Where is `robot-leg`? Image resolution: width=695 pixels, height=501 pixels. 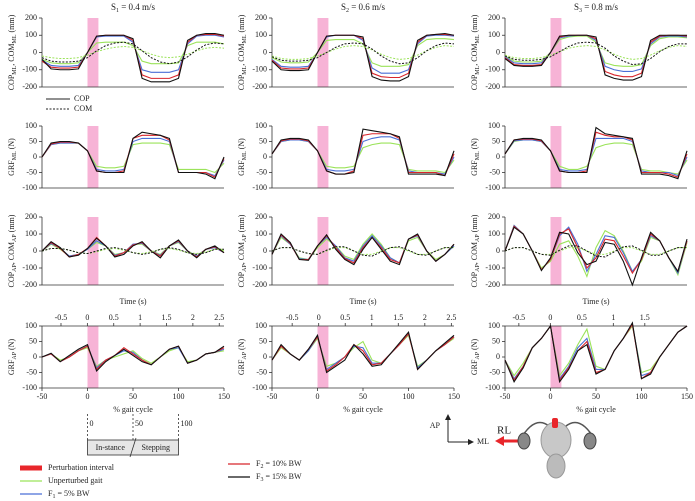 robot-leg is located at coordinates (556, 466).